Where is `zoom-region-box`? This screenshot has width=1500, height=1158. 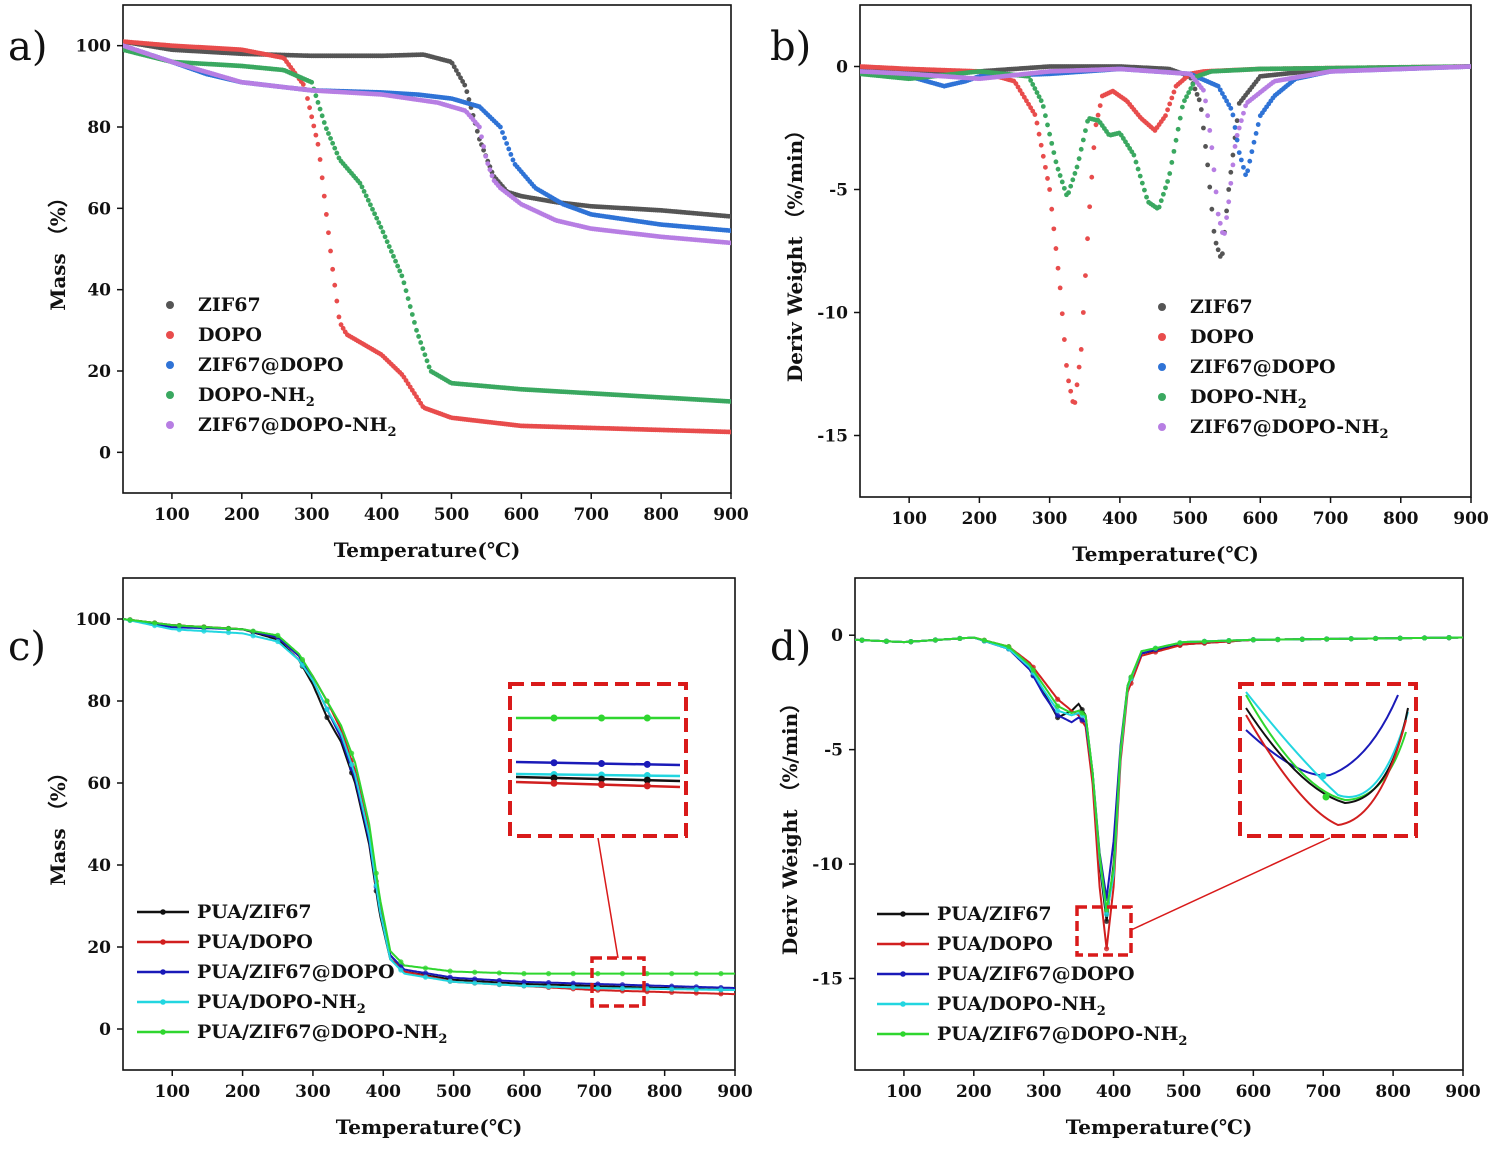 zoom-region-box is located at coordinates (1104, 931).